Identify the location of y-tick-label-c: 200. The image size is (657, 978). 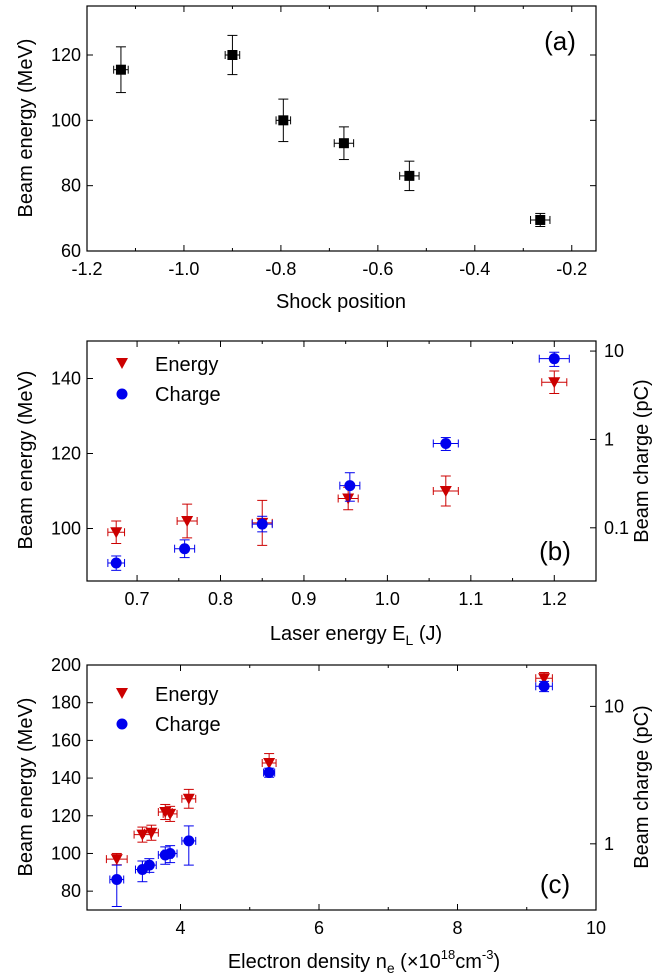
(66, 665).